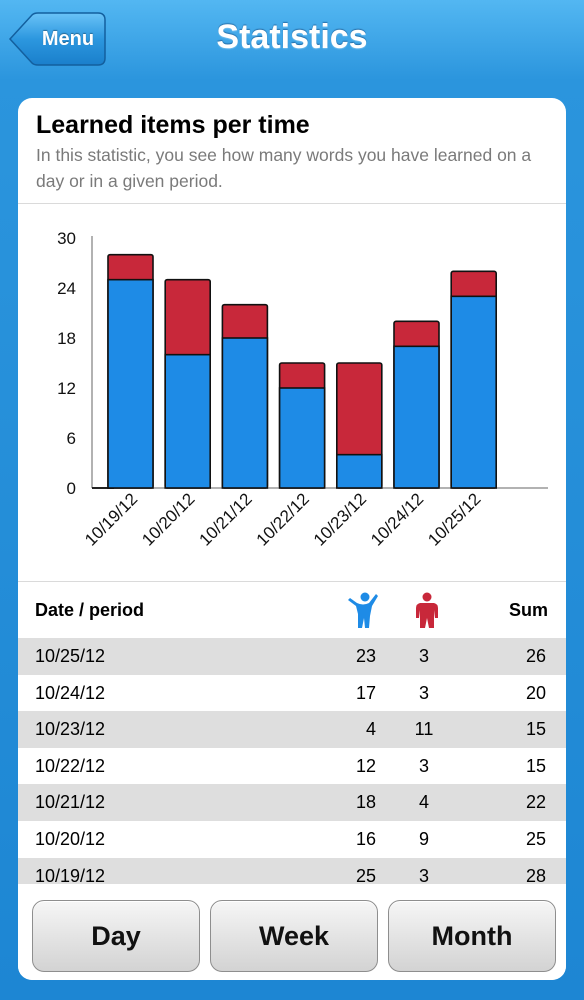  What do you see at coordinates (66, 388) in the screenshot?
I see `y-tick-label: 12` at bounding box center [66, 388].